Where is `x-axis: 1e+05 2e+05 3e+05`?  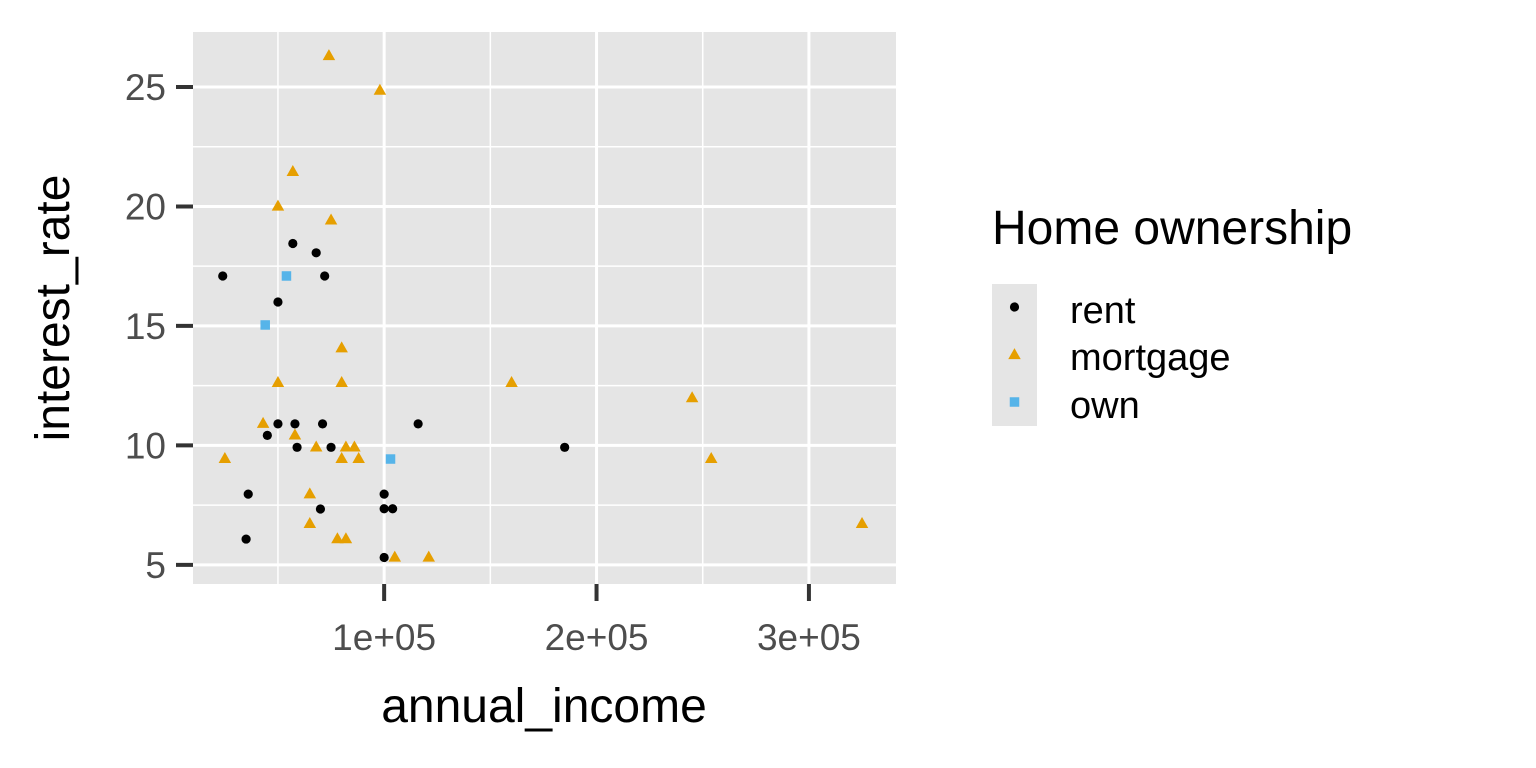
x-axis: 1e+05 2e+05 3e+05 is located at coordinates (596, 621).